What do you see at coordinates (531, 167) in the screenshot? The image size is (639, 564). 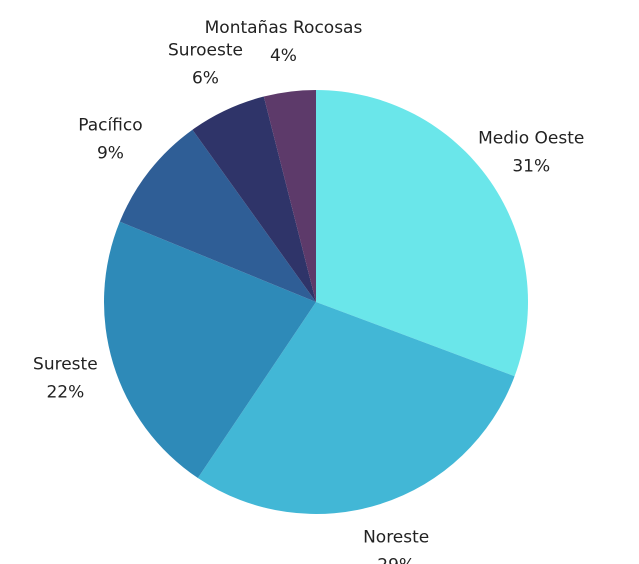 I see `slice-value-label: 31%` at bounding box center [531, 167].